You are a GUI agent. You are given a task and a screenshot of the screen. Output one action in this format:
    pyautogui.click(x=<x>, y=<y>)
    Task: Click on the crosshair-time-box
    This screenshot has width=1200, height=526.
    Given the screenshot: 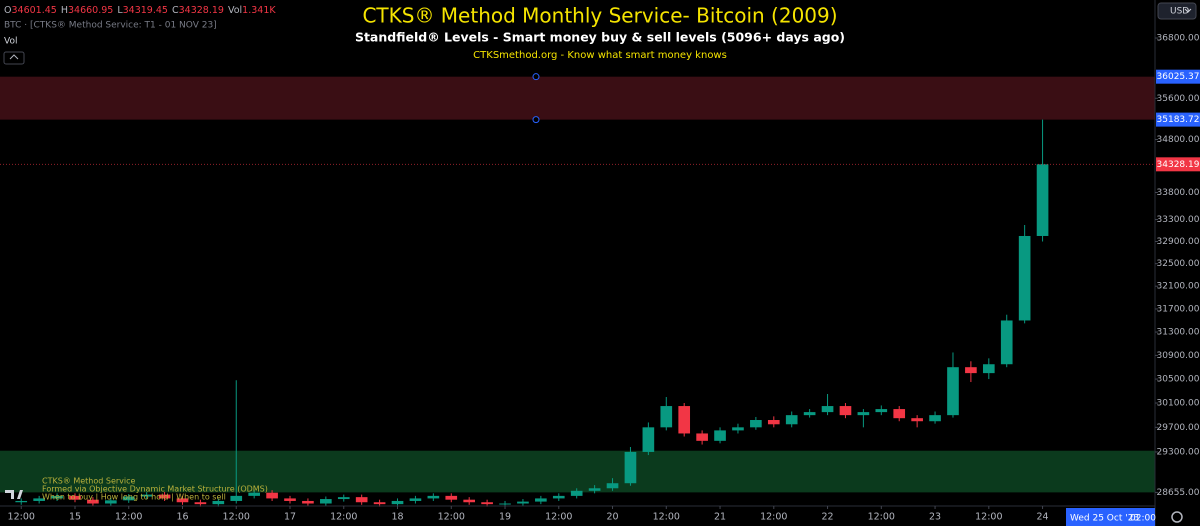 What is the action you would take?
    pyautogui.click(x=1110, y=517)
    